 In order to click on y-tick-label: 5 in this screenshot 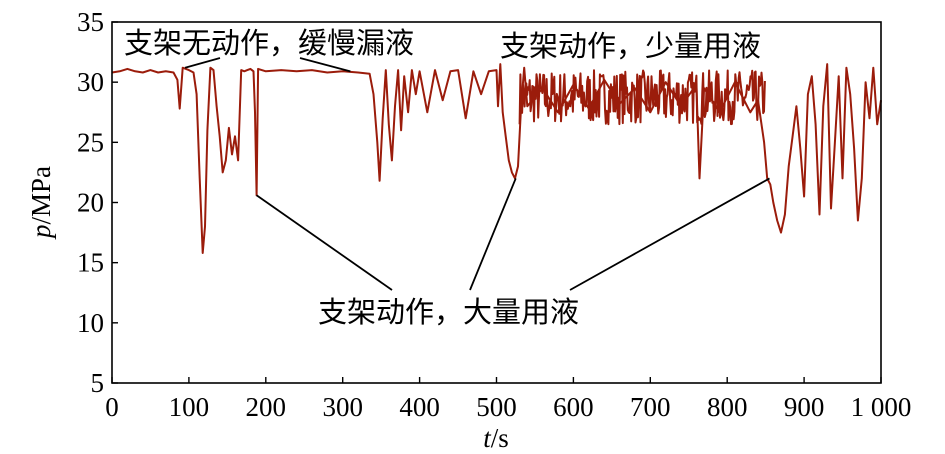, I will do `click(98, 383)`.